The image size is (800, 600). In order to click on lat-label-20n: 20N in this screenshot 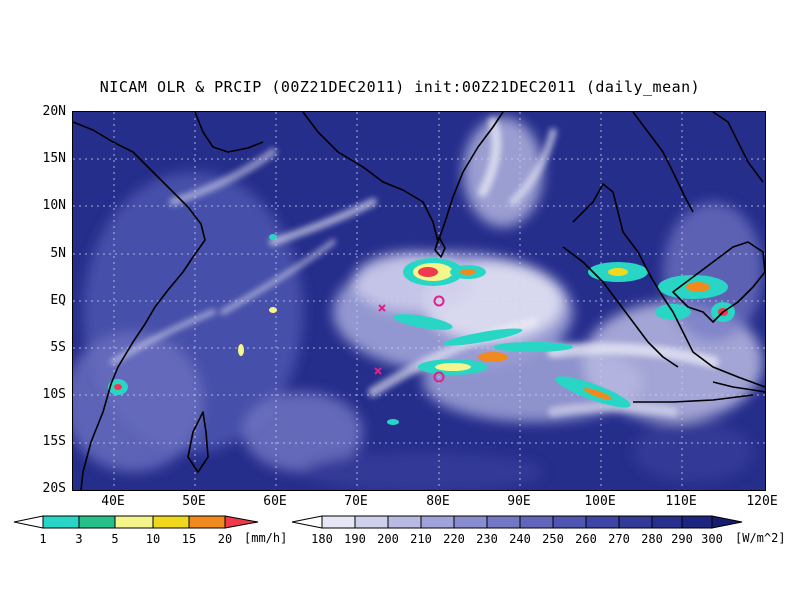, I will do `click(54, 111)`.